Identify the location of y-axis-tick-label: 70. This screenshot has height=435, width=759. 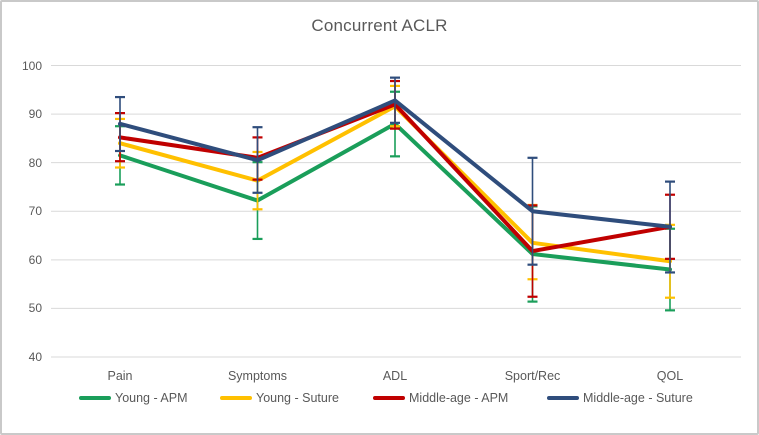
(35, 211).